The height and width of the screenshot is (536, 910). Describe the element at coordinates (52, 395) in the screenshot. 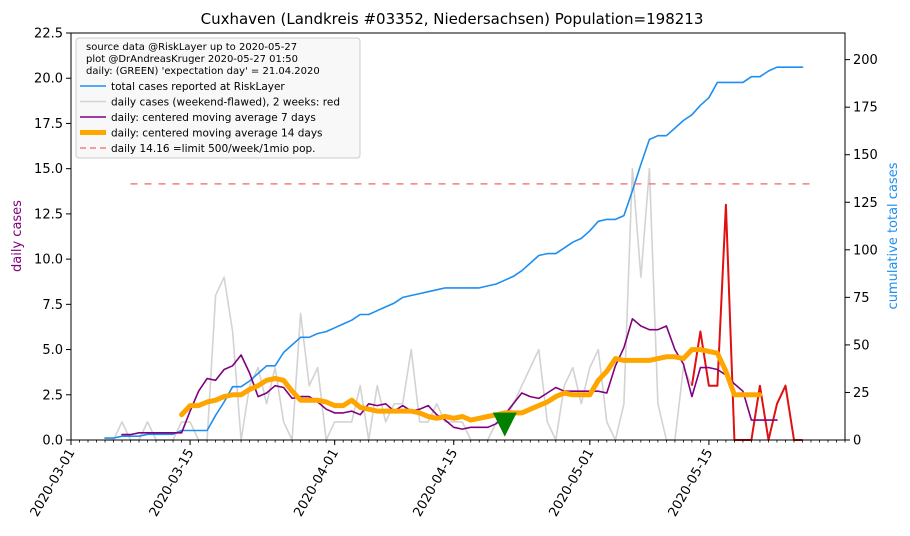

I see `y-tick-label-left: 2.5` at that location.